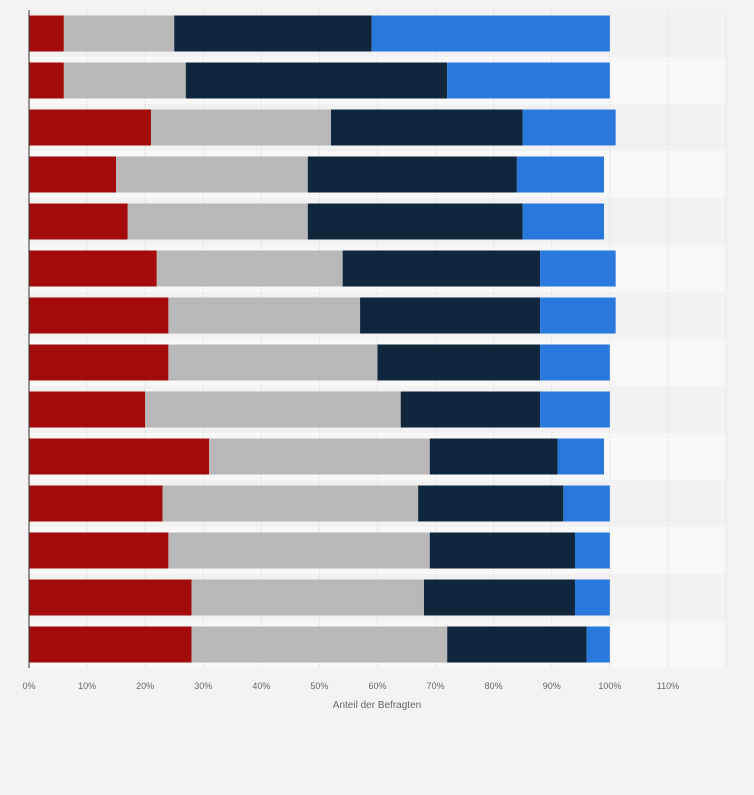 The image size is (754, 795). What do you see at coordinates (609, 686) in the screenshot?
I see `x-tick-label: 100%` at bounding box center [609, 686].